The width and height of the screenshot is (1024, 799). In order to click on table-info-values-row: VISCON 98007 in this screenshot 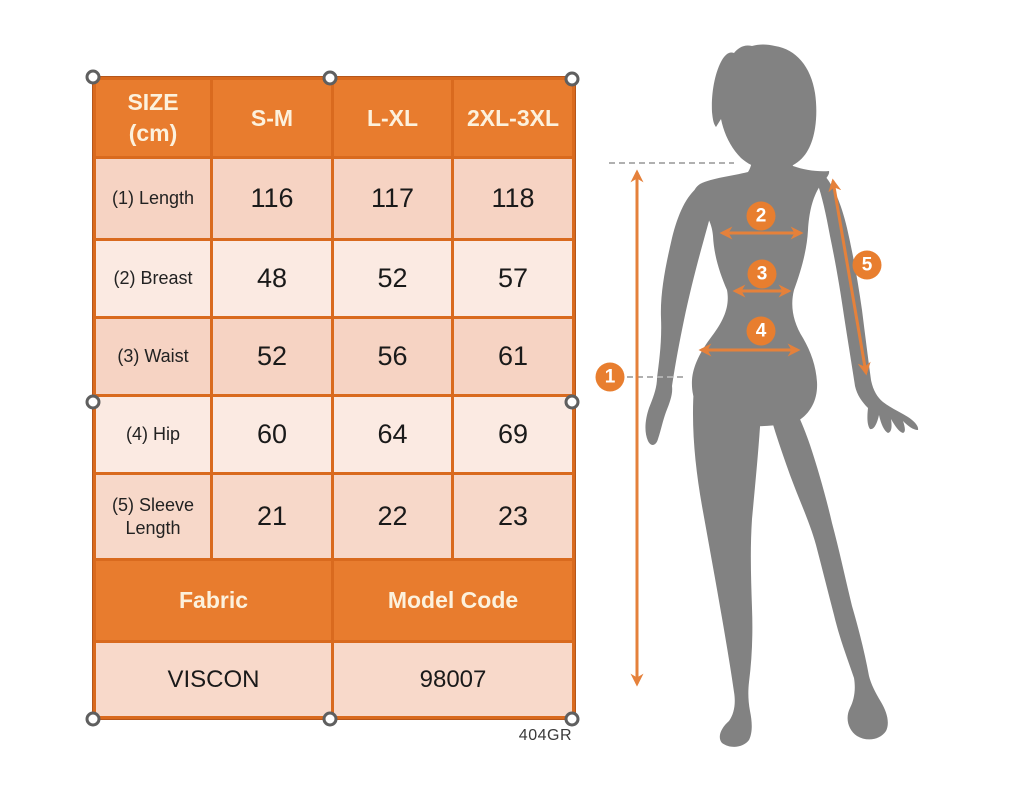, I will do `click(334, 679)`.